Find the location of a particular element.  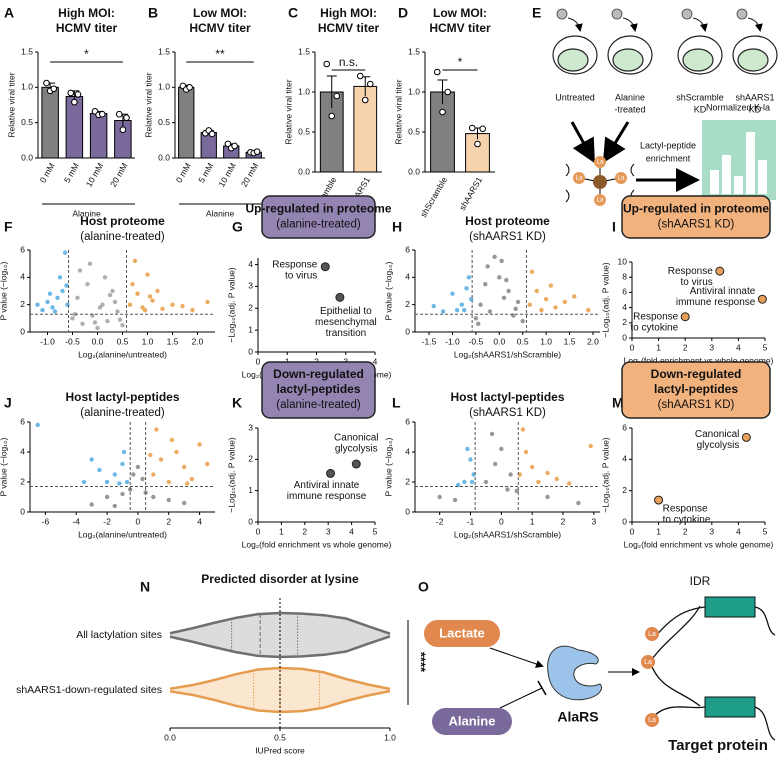

chart-title: Host lactyl-peptides is located at coordinates (507, 397).